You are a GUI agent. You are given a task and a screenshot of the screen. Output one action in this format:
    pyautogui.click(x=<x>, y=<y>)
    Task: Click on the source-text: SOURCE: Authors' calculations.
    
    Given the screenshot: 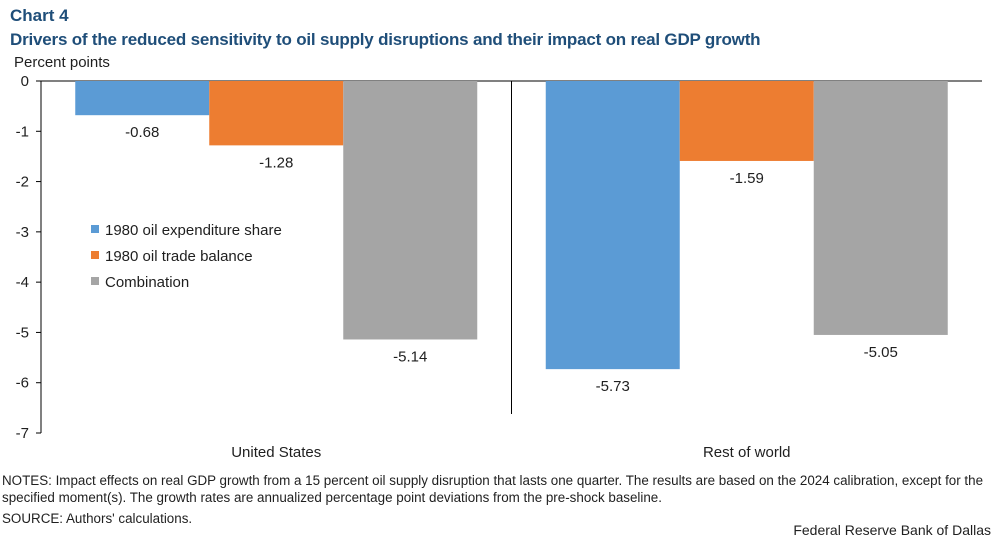 What is the action you would take?
    pyautogui.click(x=97, y=518)
    